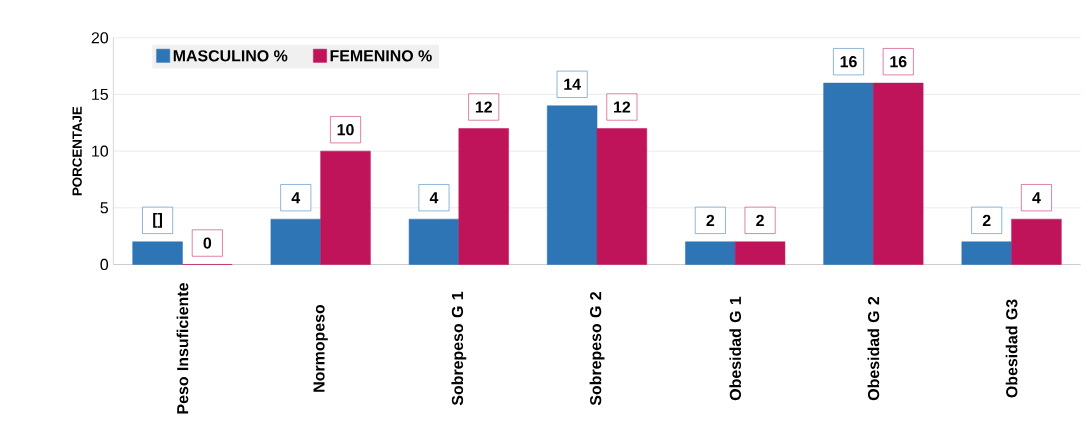 This screenshot has height=442, width=1092. Describe the element at coordinates (157, 220) in the screenshot. I see `data-label: []` at that location.